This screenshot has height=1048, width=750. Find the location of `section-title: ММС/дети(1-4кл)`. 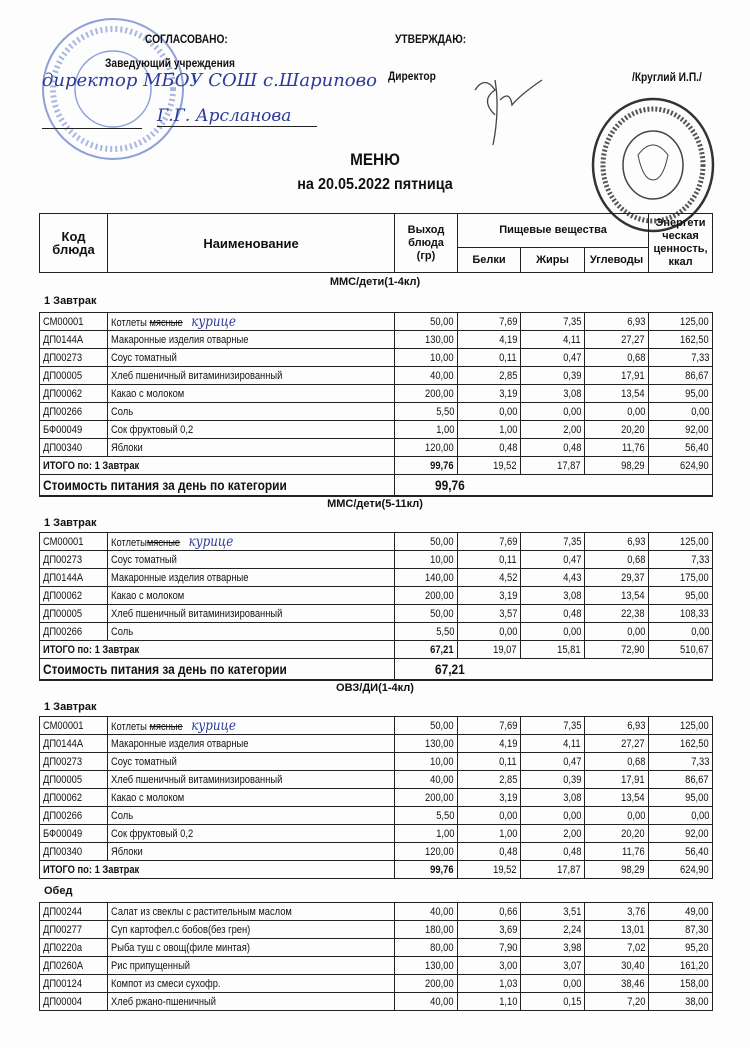

section-title: ММС/дети(1-4кл) is located at coordinates (375, 282).